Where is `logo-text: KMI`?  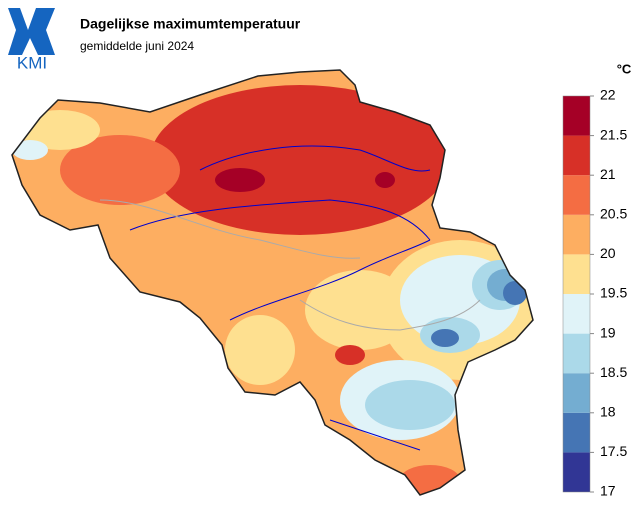
logo-text: KMI is located at coordinates (32, 62).